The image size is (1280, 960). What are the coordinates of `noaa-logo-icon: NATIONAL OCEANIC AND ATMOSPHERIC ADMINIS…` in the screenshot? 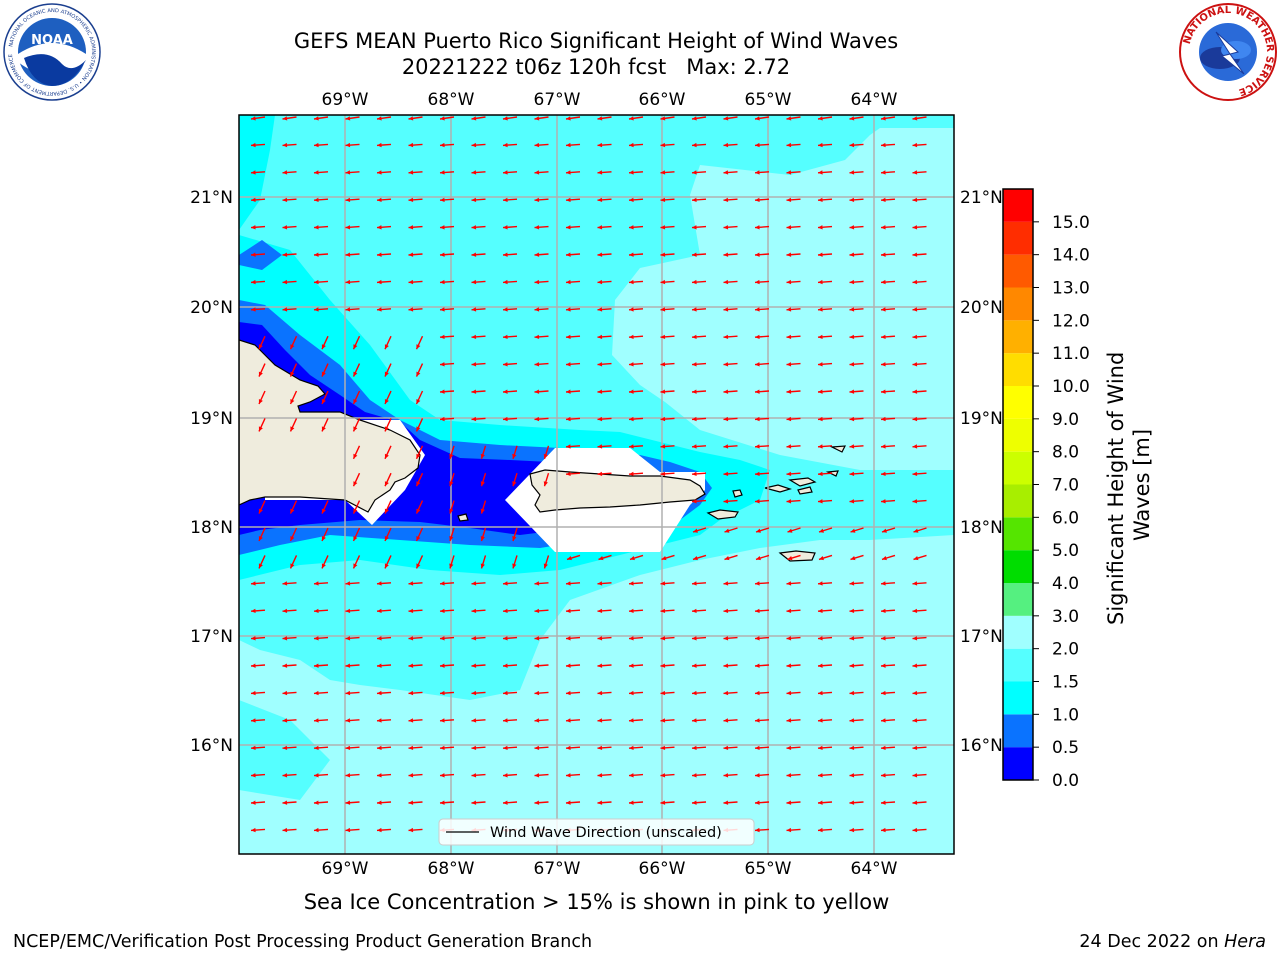 It's located at (52, 52).